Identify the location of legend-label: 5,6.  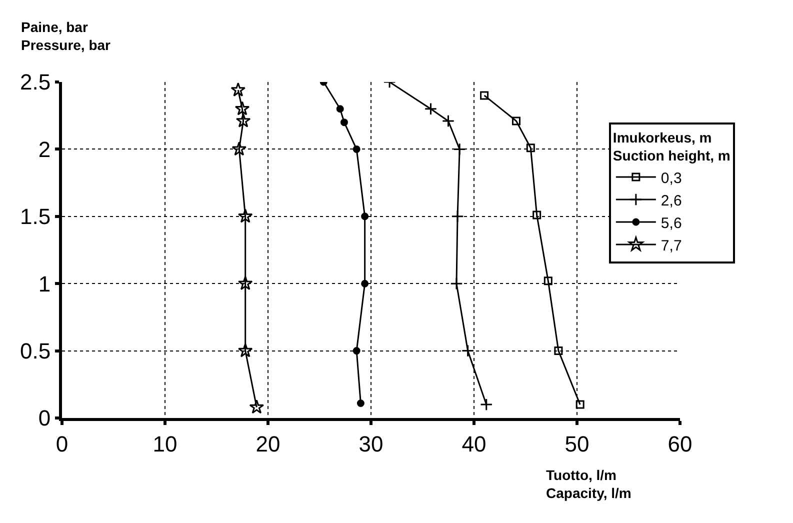
(671, 223).